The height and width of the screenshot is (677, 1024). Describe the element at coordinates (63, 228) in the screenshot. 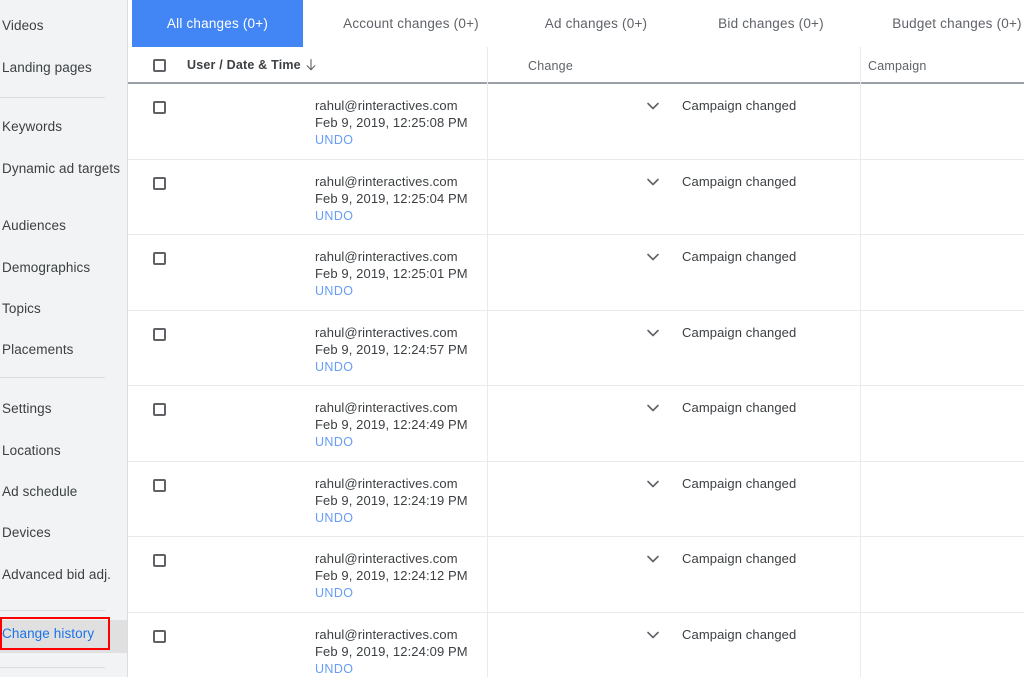

I see `sidebar-item-audiences: Audiences` at that location.